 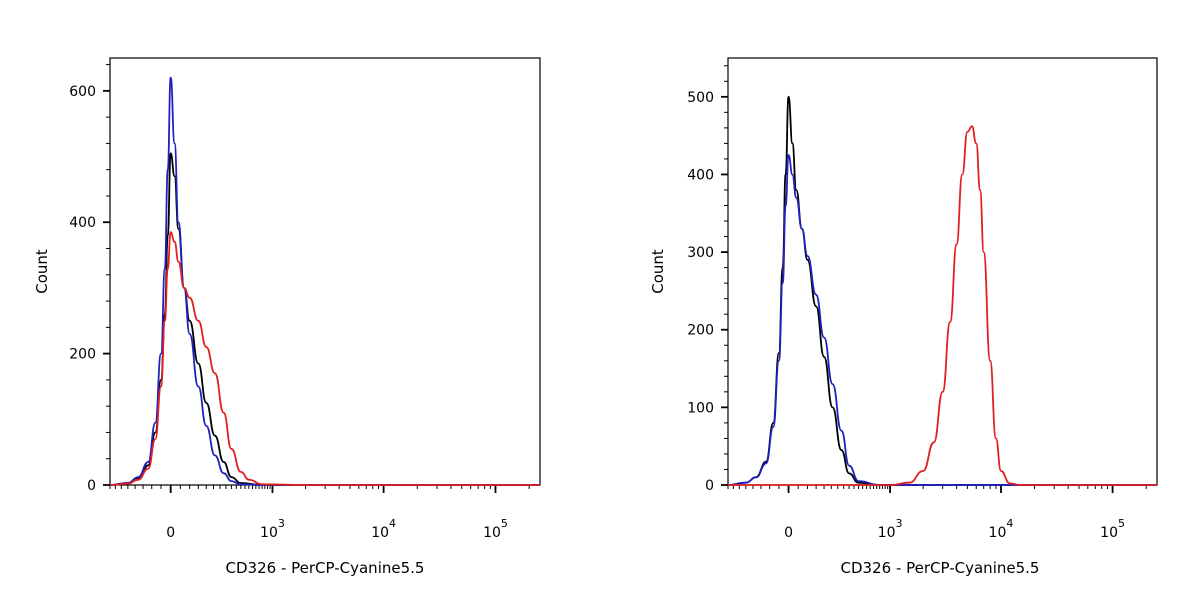 What do you see at coordinates (700, 98) in the screenshot?
I see `y-tick-label: 500` at bounding box center [700, 98].